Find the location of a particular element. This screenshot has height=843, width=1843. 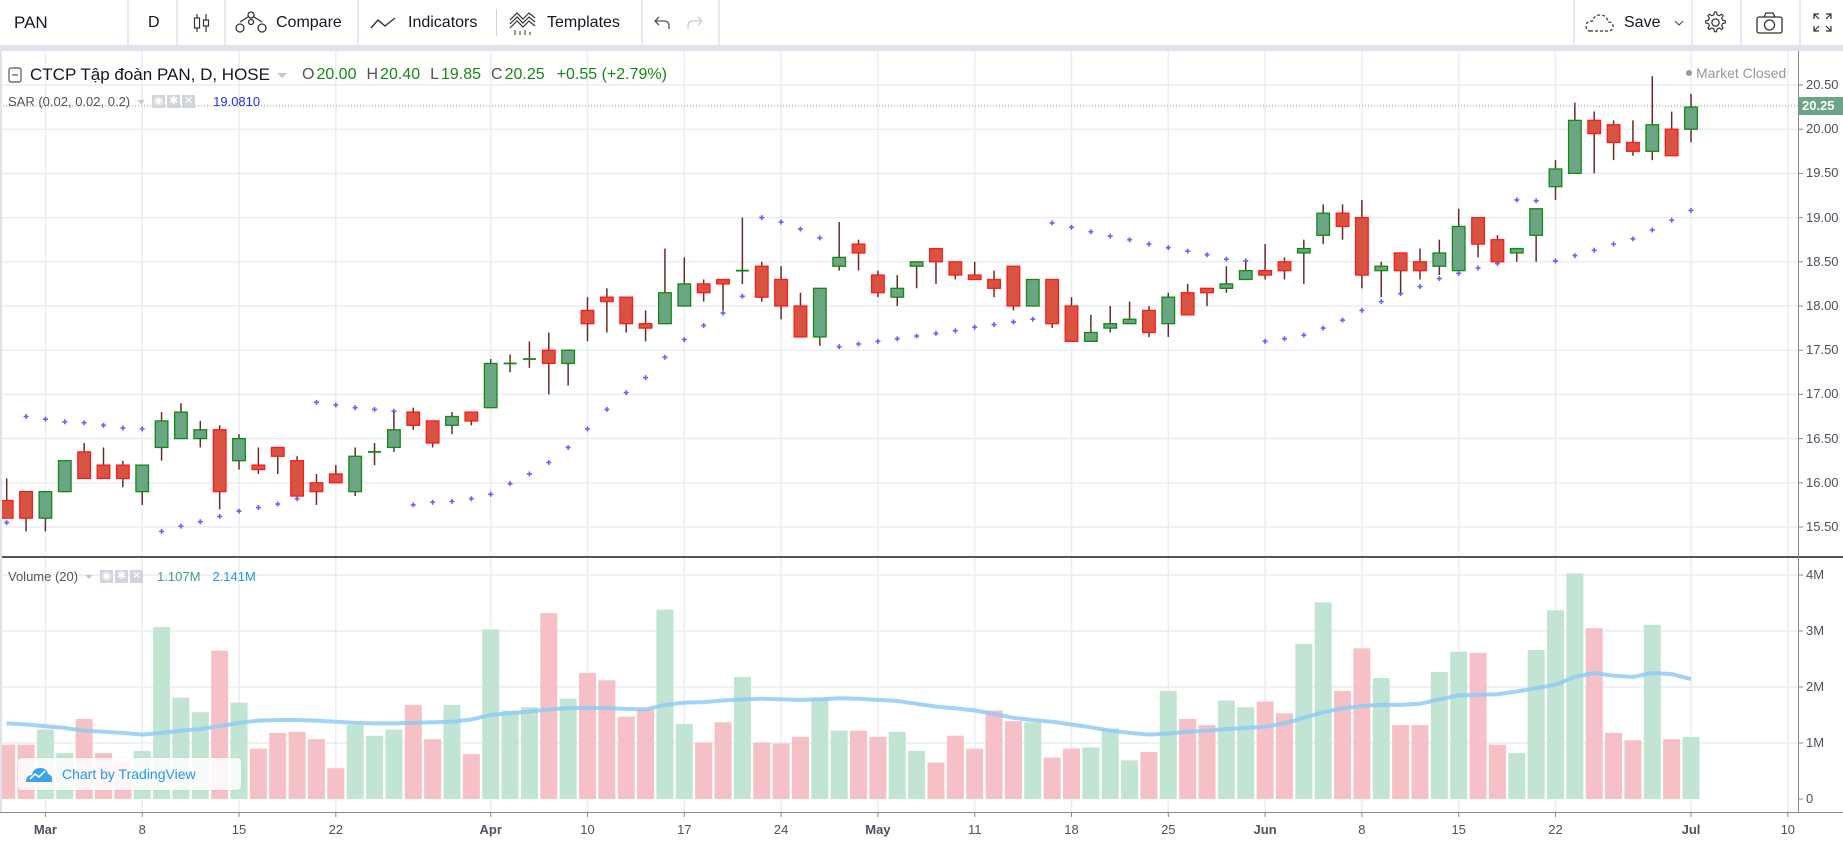

snapshot-button is located at coordinates (1769, 22).